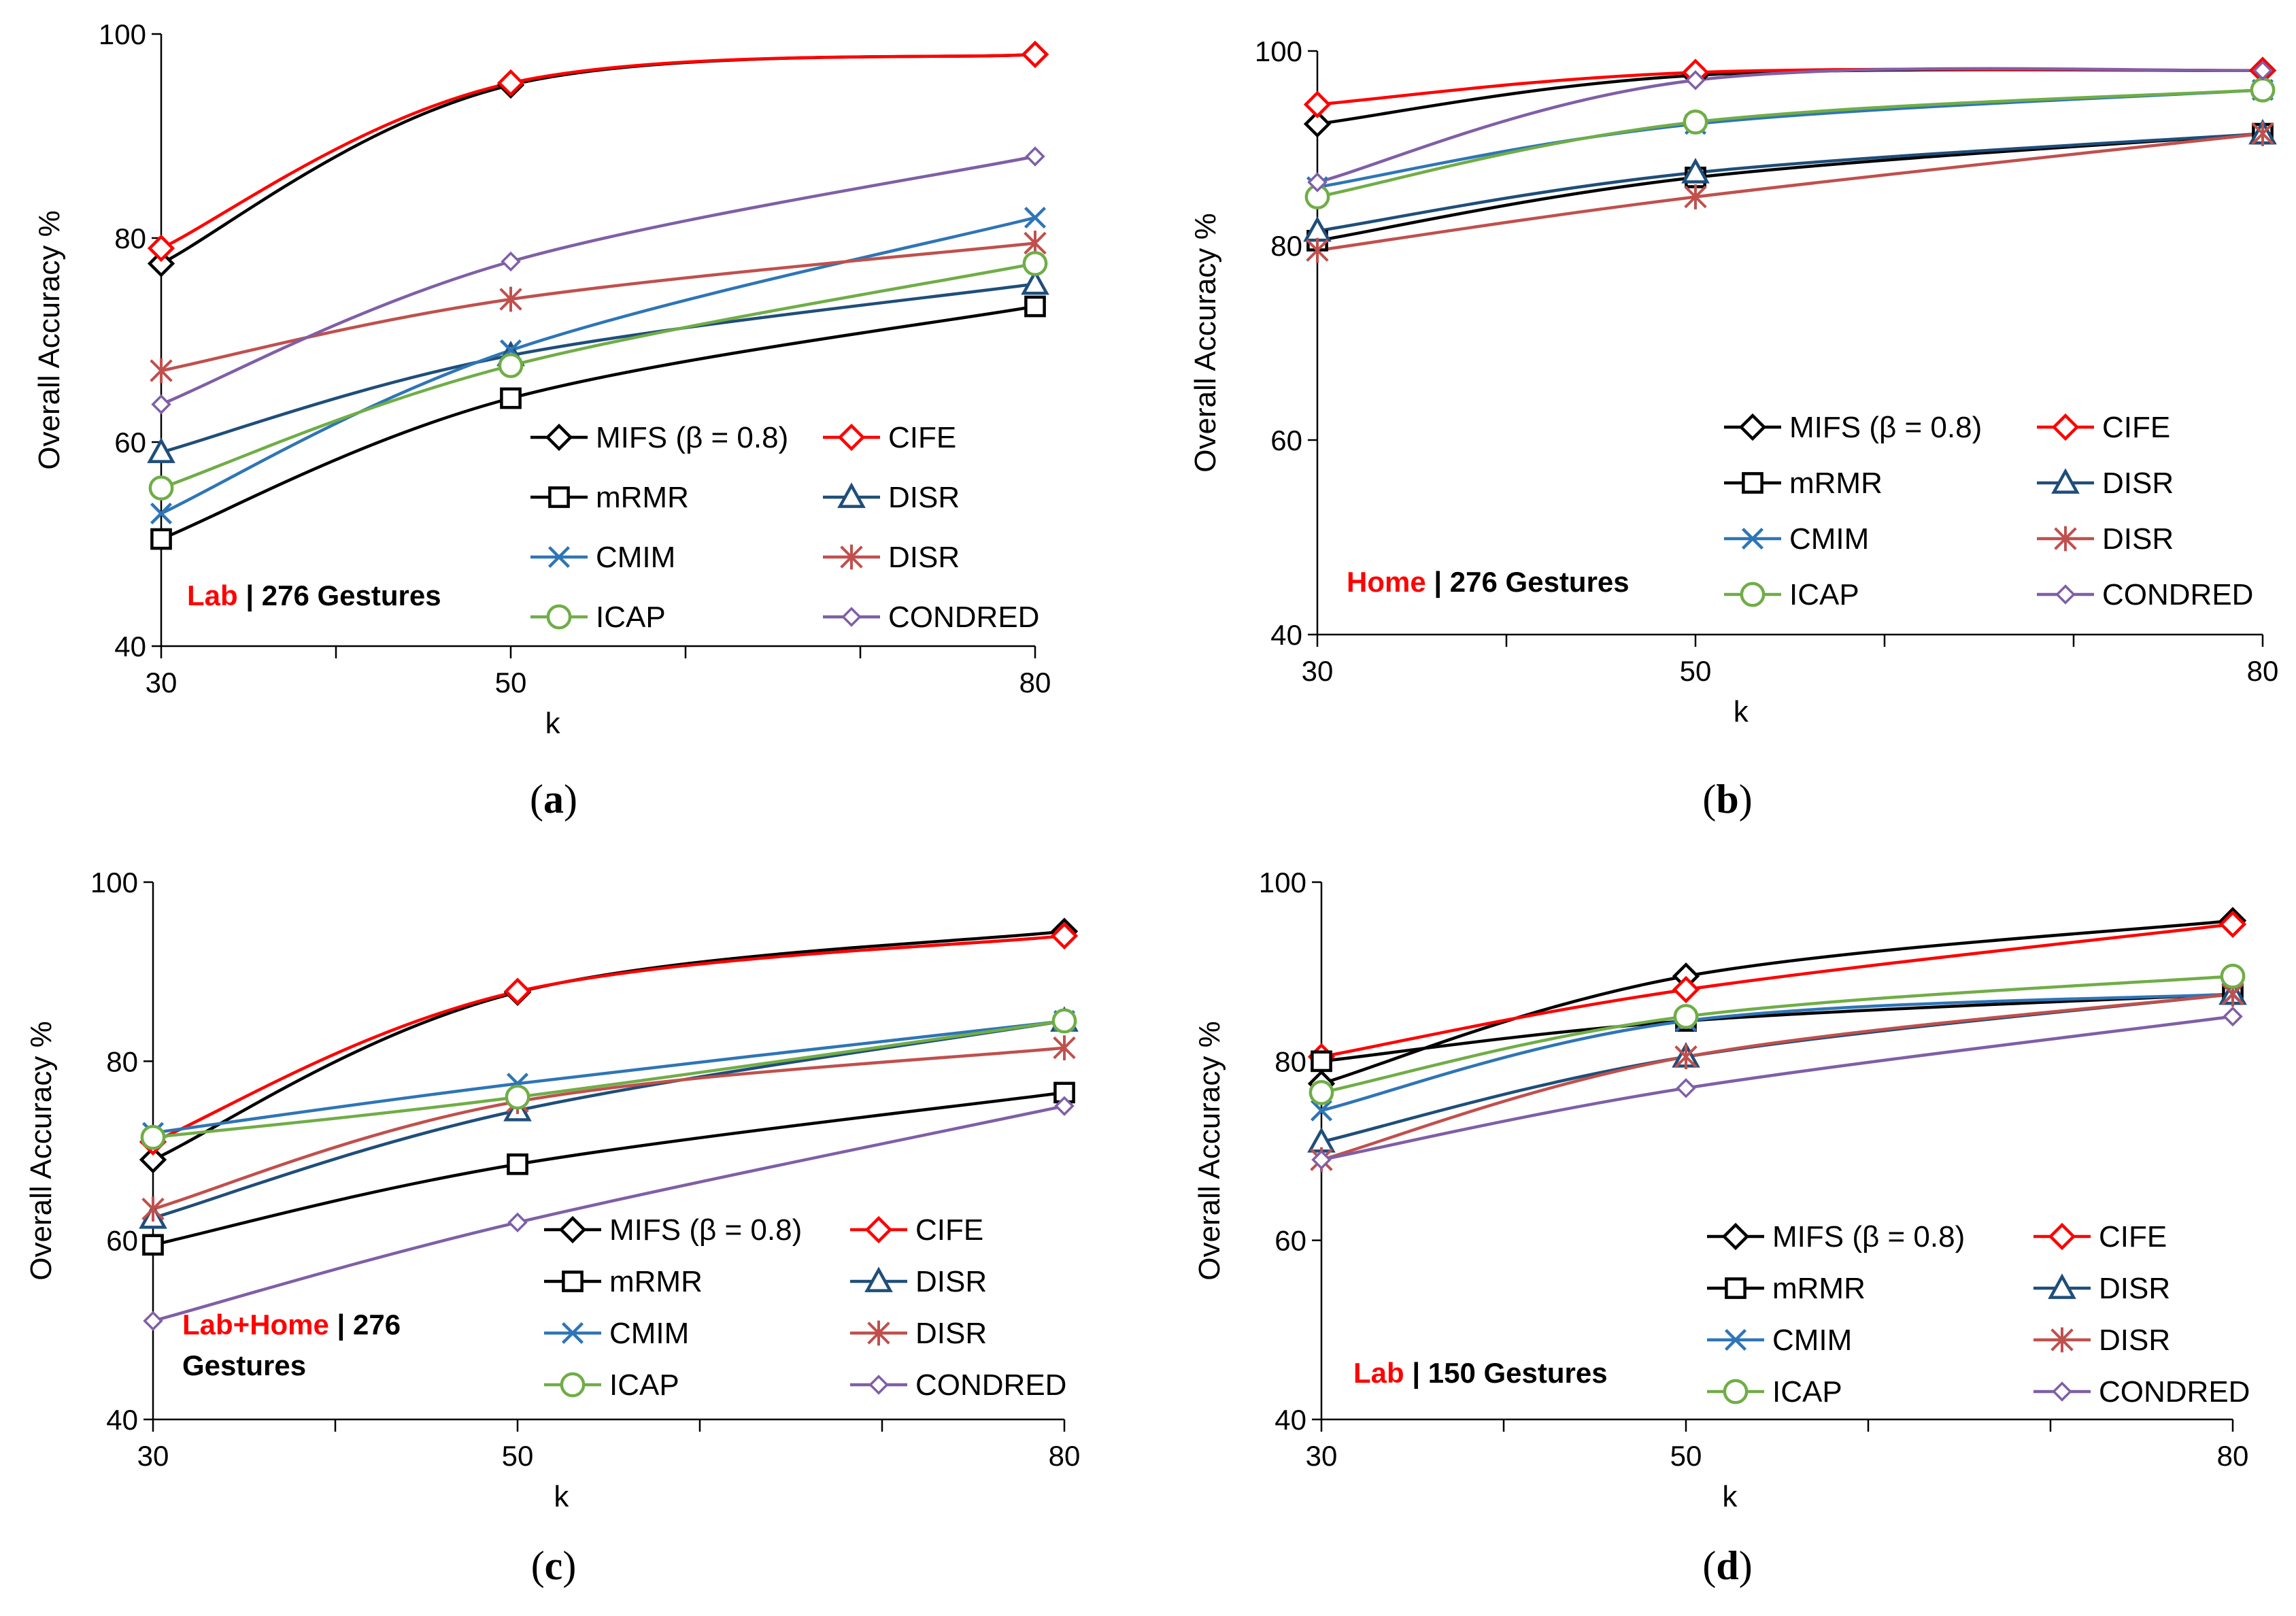 The height and width of the screenshot is (1616, 2296). I want to click on legend-item: ICAP, so click(598, 617).